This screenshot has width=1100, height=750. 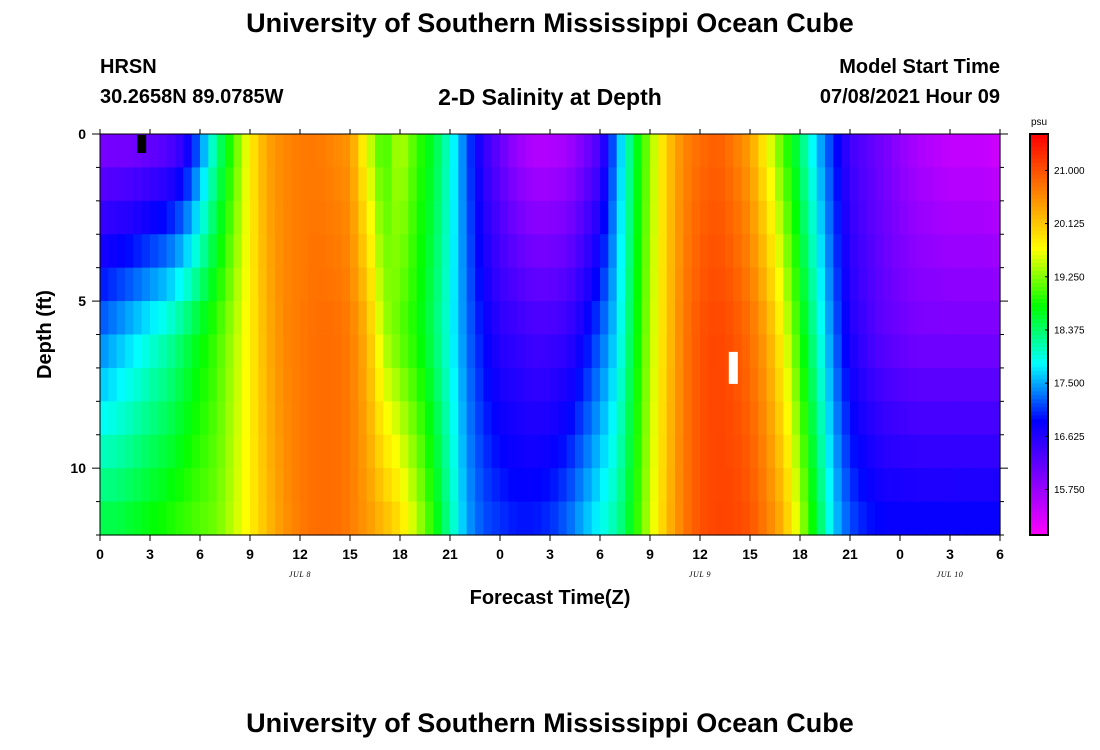 I want to click on x-axis-title: Forecast Time(Z), so click(x=550, y=598).